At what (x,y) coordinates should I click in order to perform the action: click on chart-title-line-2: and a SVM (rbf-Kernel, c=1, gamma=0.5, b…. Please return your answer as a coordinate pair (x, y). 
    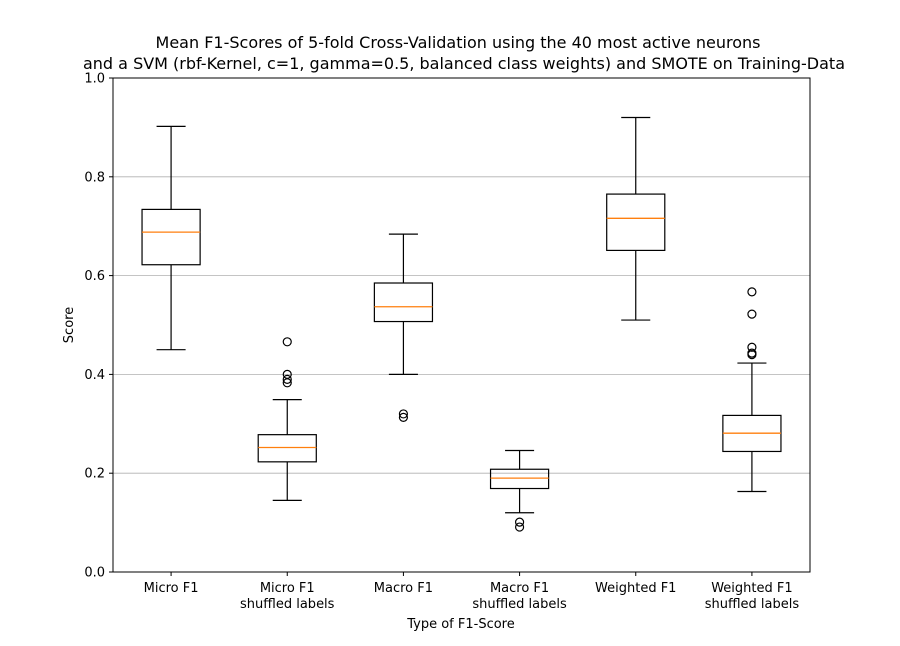
    Looking at the image, I should click on (464, 63).